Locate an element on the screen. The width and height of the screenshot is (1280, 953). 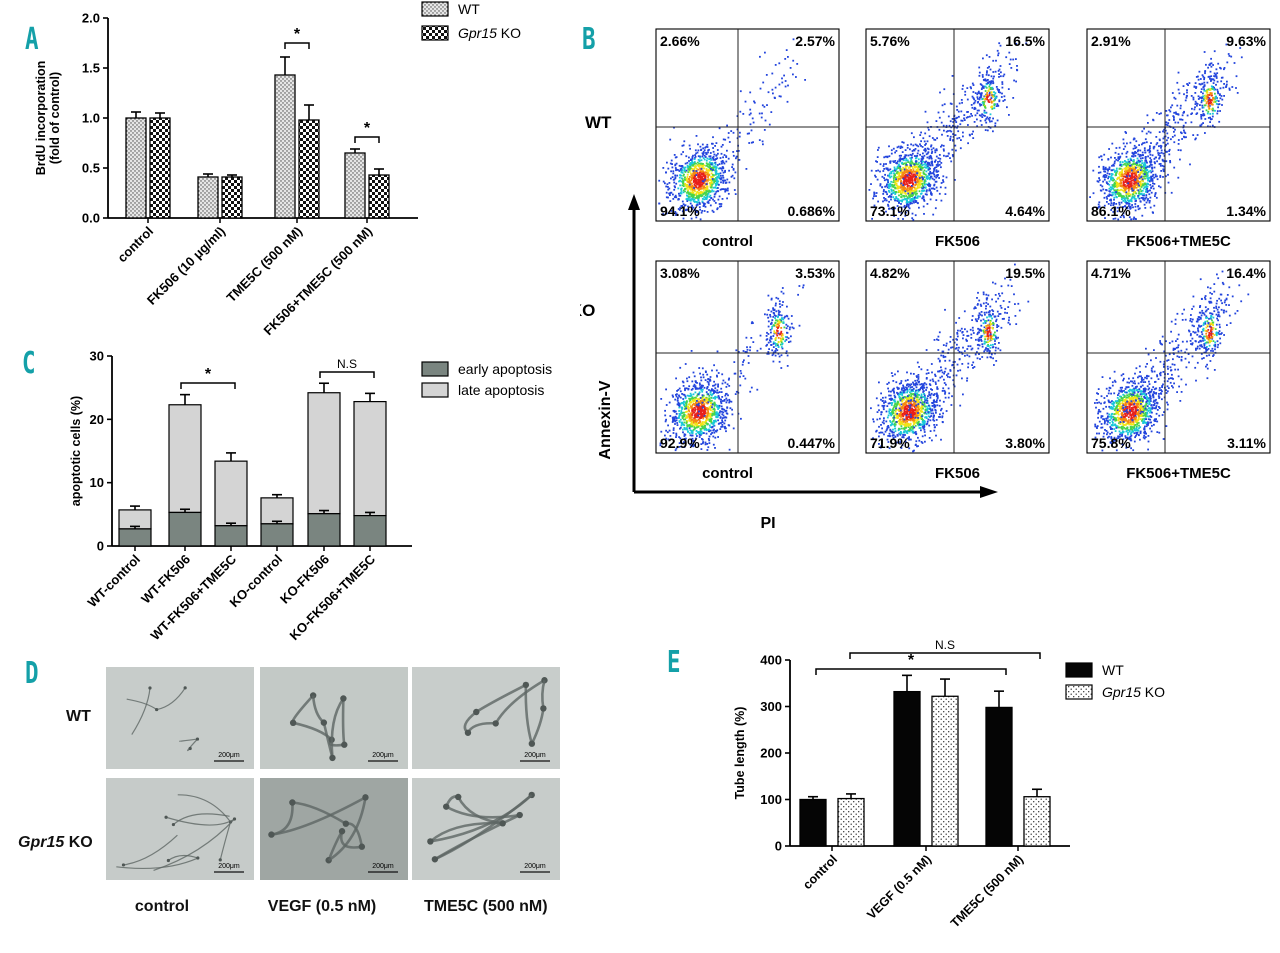
chart-e-bar-wt is located at coordinates (813, 822).